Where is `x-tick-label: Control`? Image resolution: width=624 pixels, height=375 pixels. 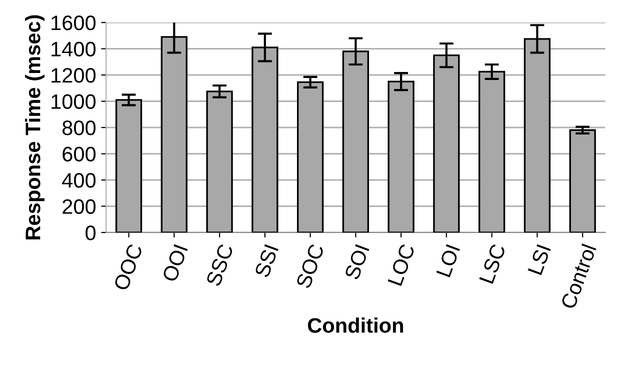
x-tick-label: Control is located at coordinates (578, 277).